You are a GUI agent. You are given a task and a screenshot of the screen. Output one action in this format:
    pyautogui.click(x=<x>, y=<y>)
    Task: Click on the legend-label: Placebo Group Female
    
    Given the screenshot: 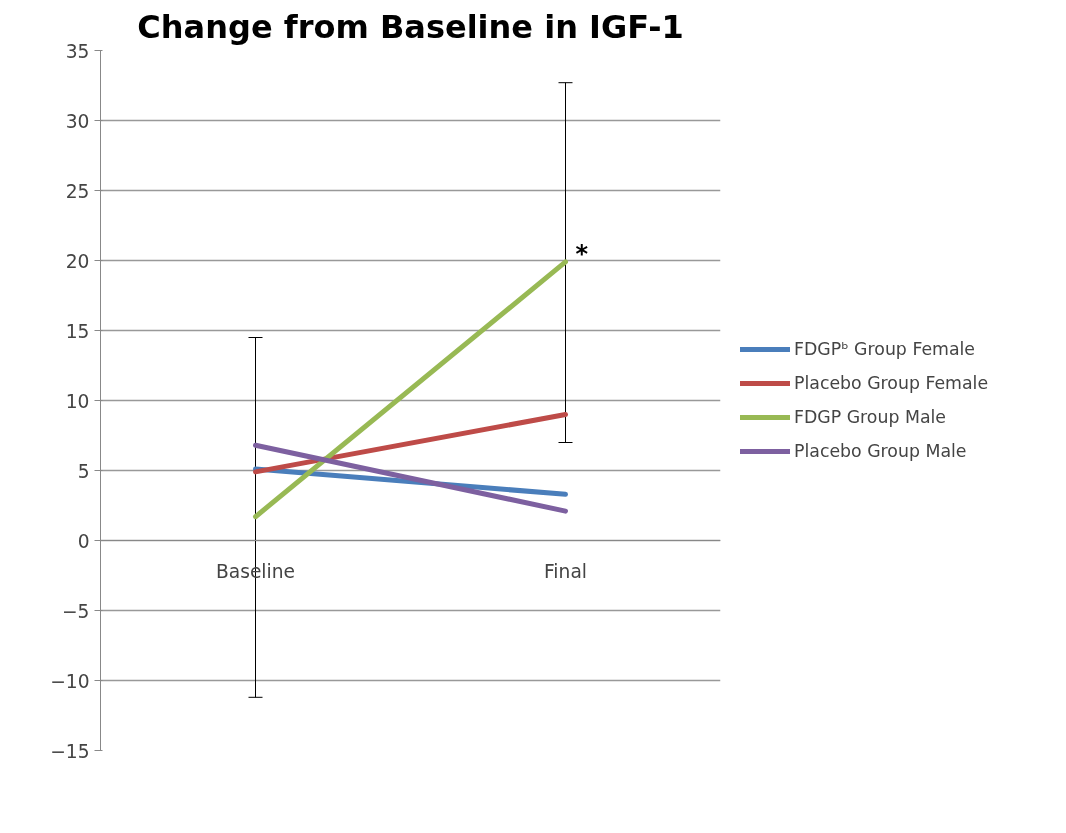 What is the action you would take?
    pyautogui.click(x=891, y=383)
    